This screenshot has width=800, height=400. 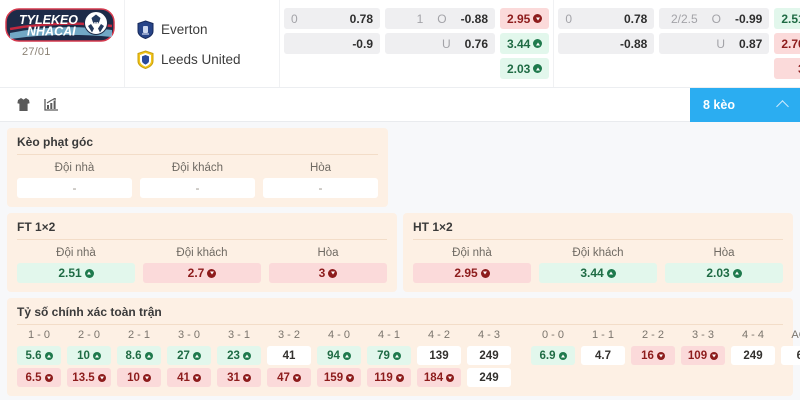 What do you see at coordinates (714, 43) in the screenshot?
I see `overunder-cell: U 0.87` at bounding box center [714, 43].